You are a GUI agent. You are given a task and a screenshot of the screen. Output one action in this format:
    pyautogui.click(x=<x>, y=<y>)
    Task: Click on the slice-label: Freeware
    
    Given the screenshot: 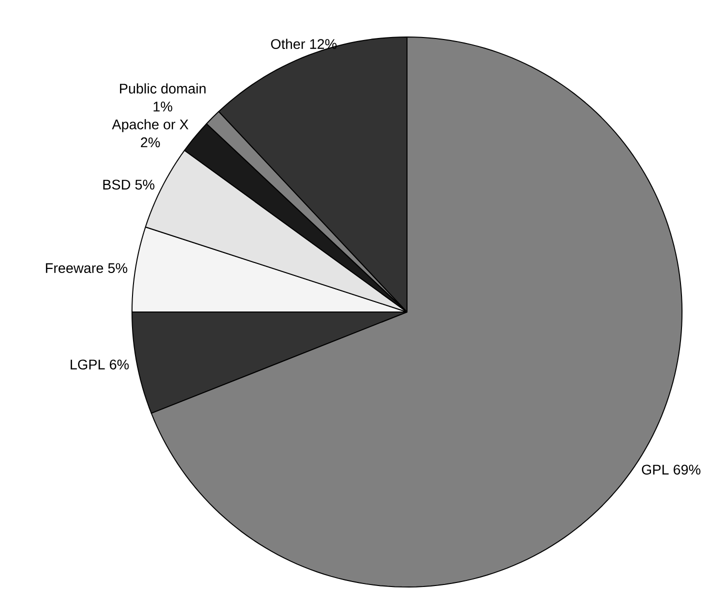 What is the action you would take?
    pyautogui.click(x=75, y=268)
    